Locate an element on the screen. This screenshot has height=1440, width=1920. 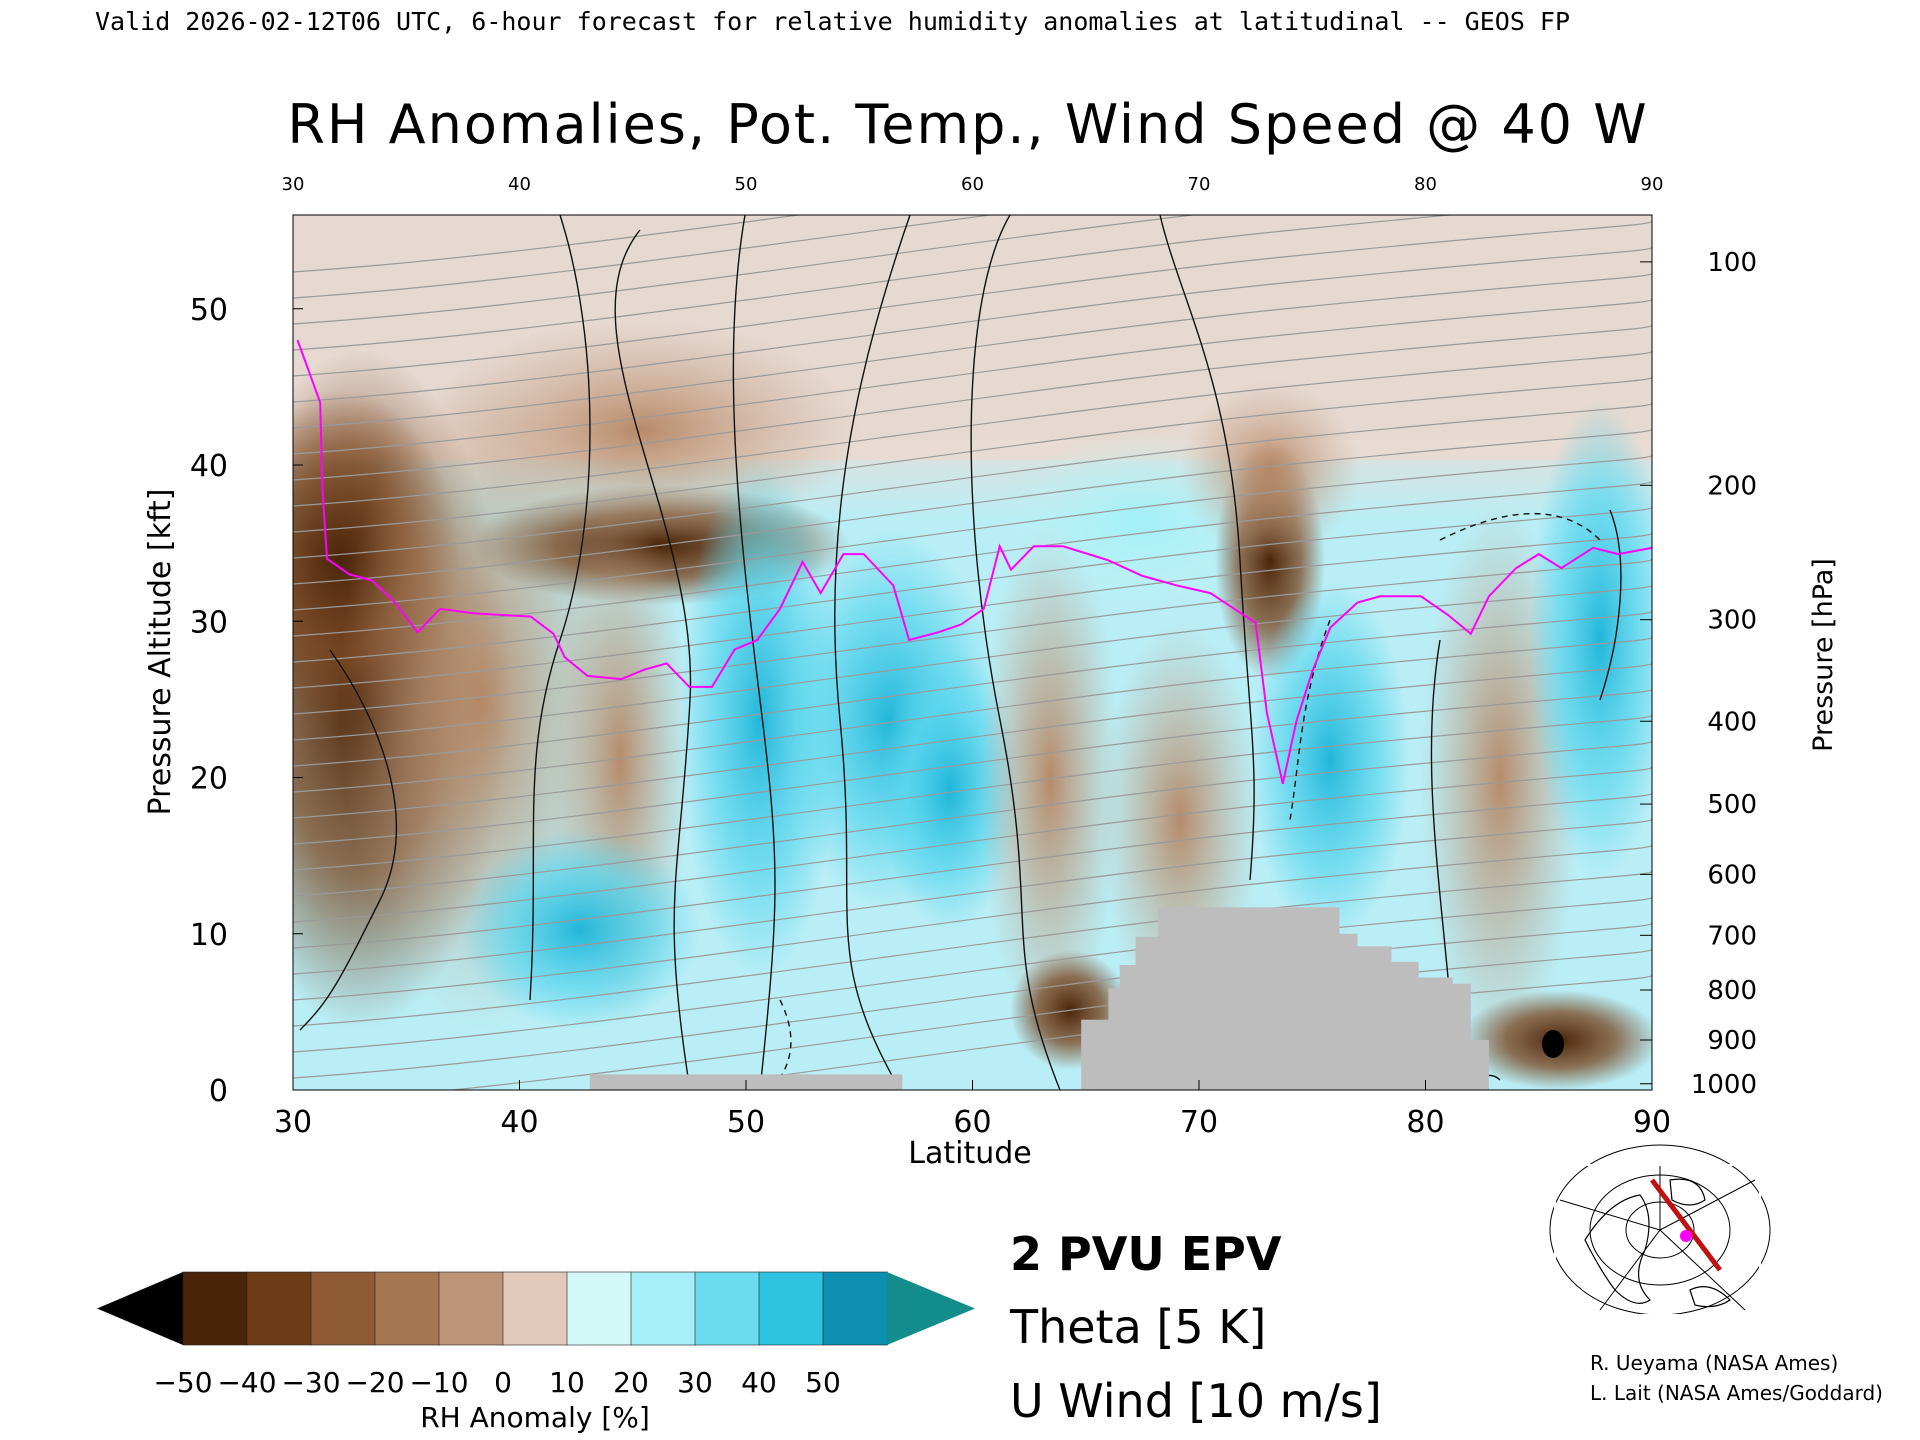
colorbar-ticks: −50 −40 −30 −20 −10 0 10 20 30 40 50 is located at coordinates (496, 1382).